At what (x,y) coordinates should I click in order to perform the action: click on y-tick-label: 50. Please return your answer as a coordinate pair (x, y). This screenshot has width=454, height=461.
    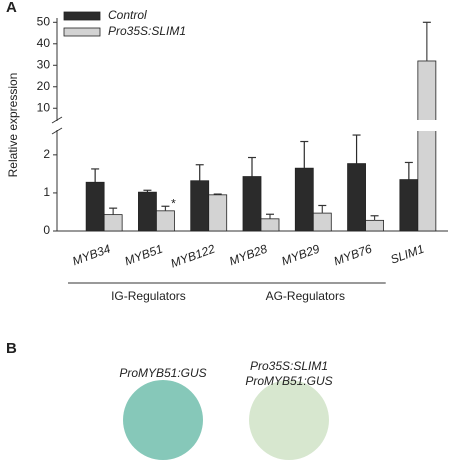
    Looking at the image, I should click on (44, 21).